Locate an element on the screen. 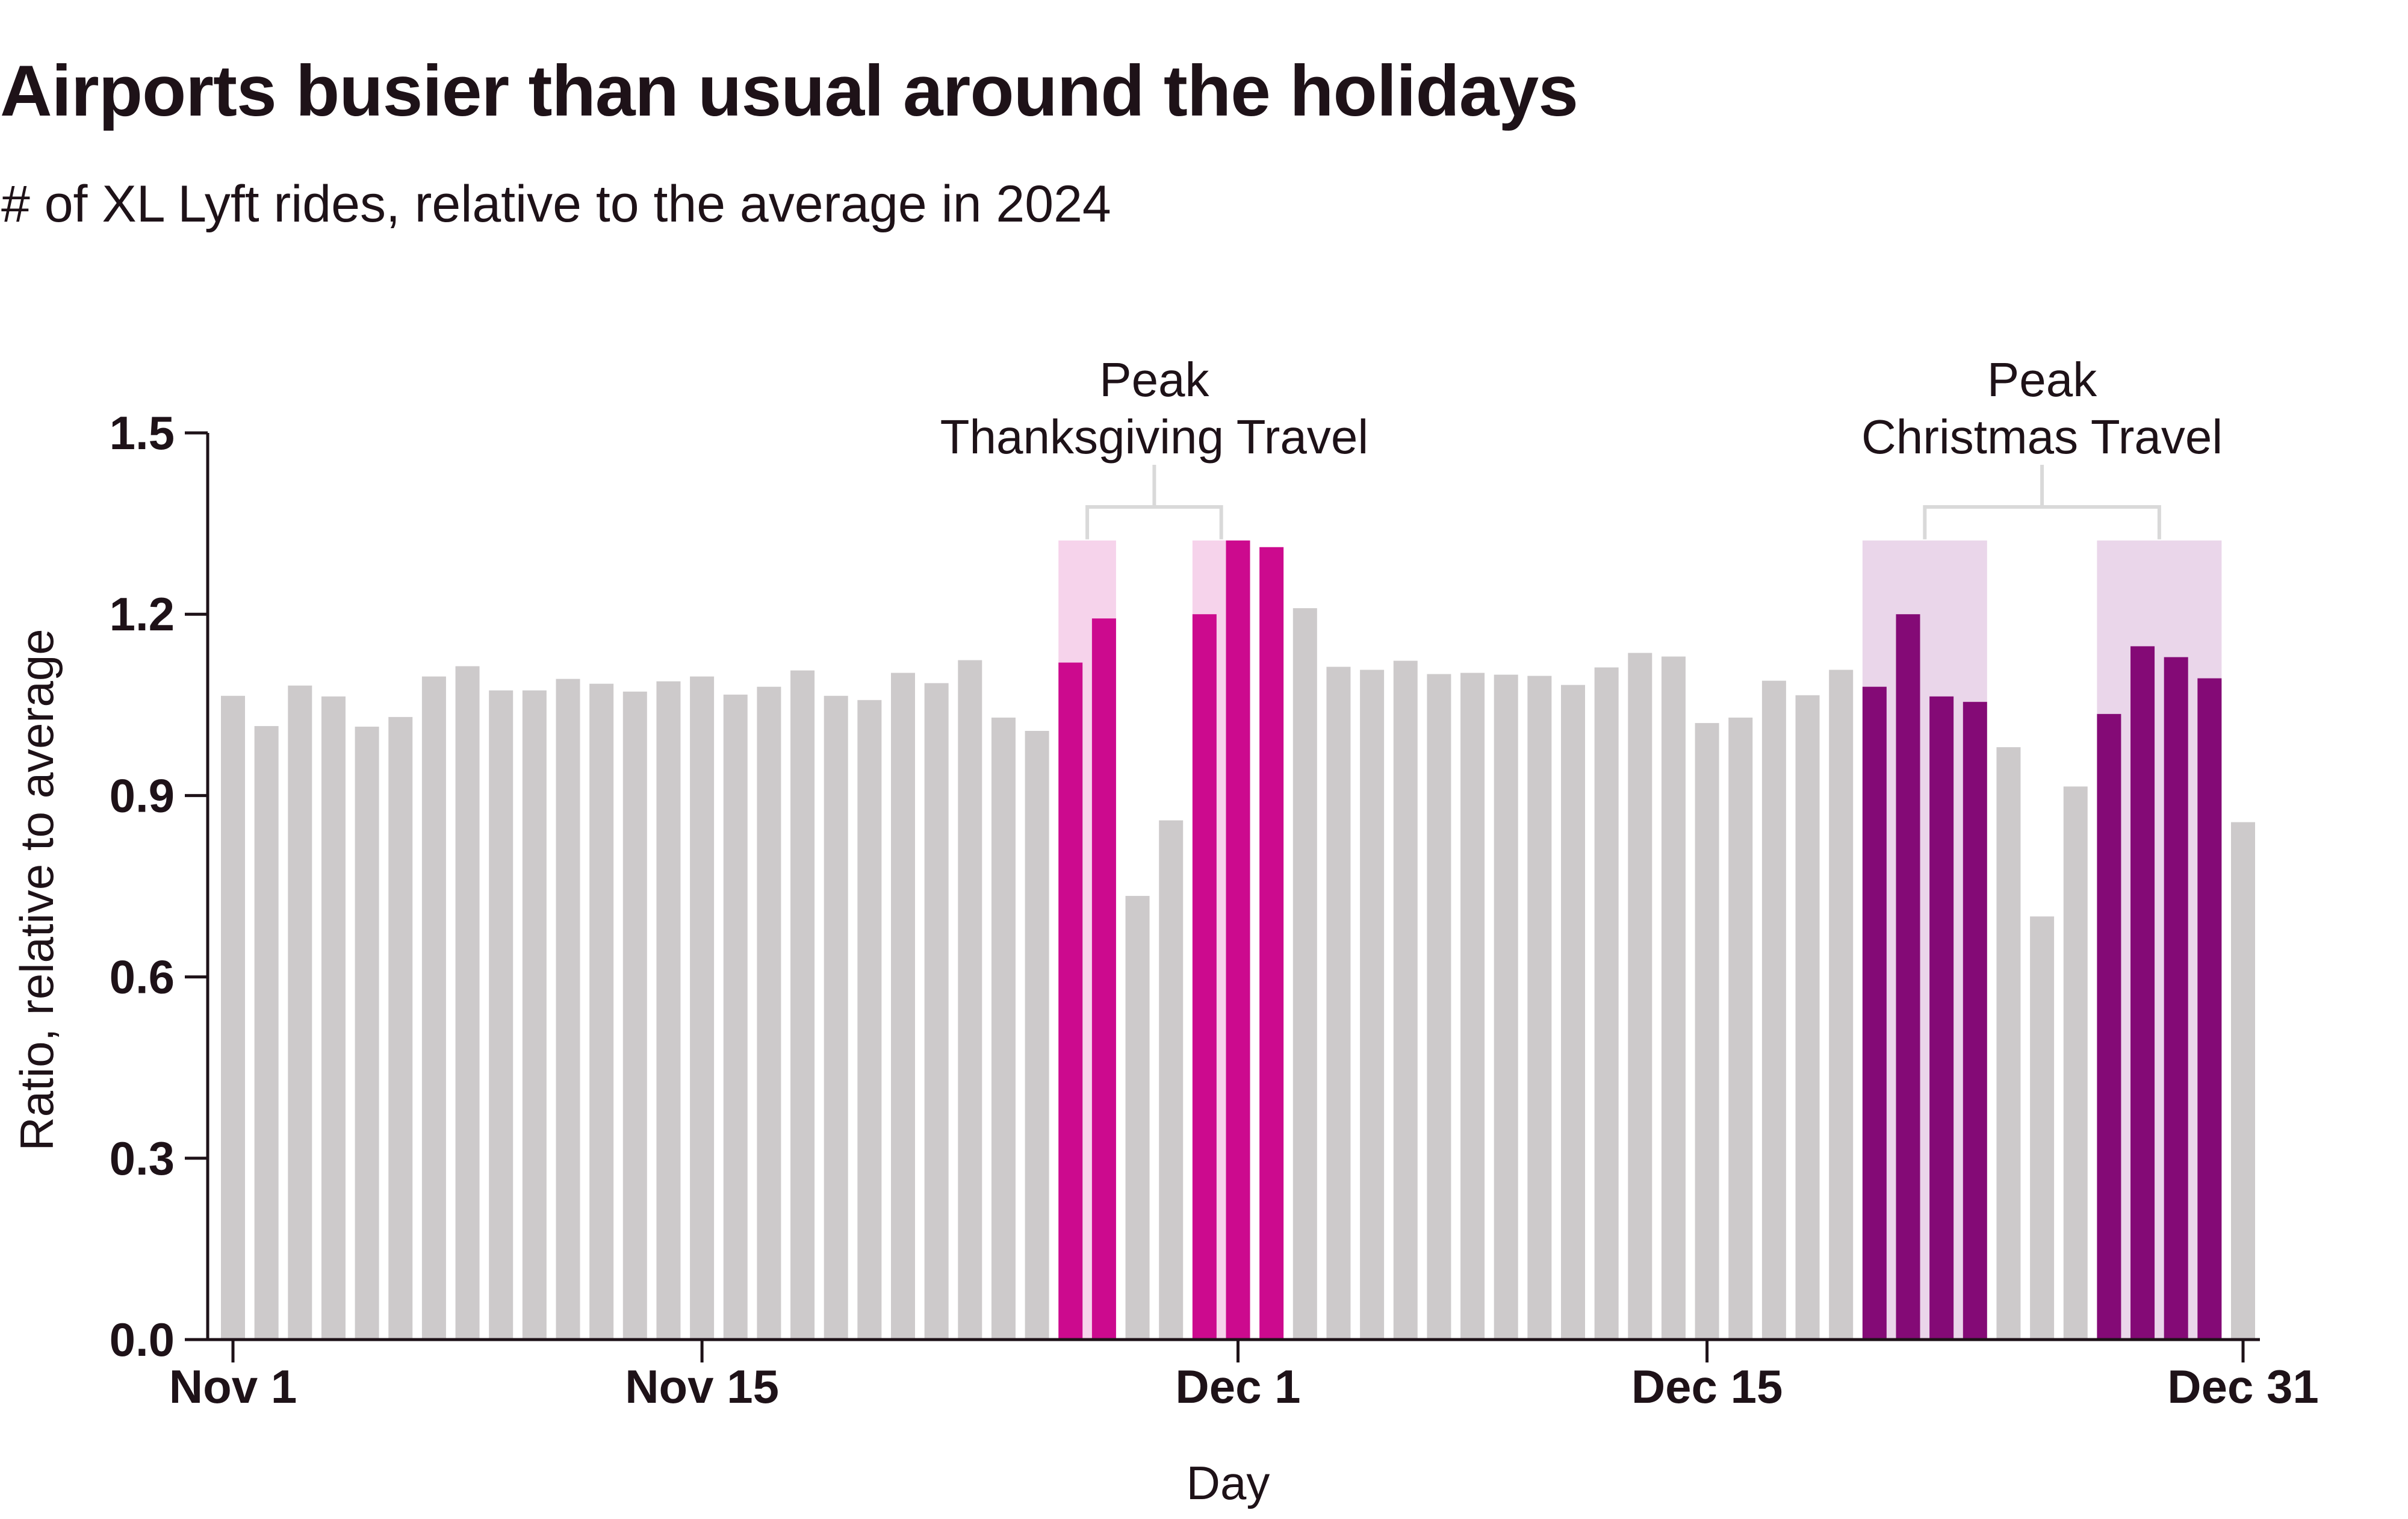 Image resolution: width=2408 pixels, height=1519 pixels. x-tick-label: Dec 15 is located at coordinates (1707, 1387).